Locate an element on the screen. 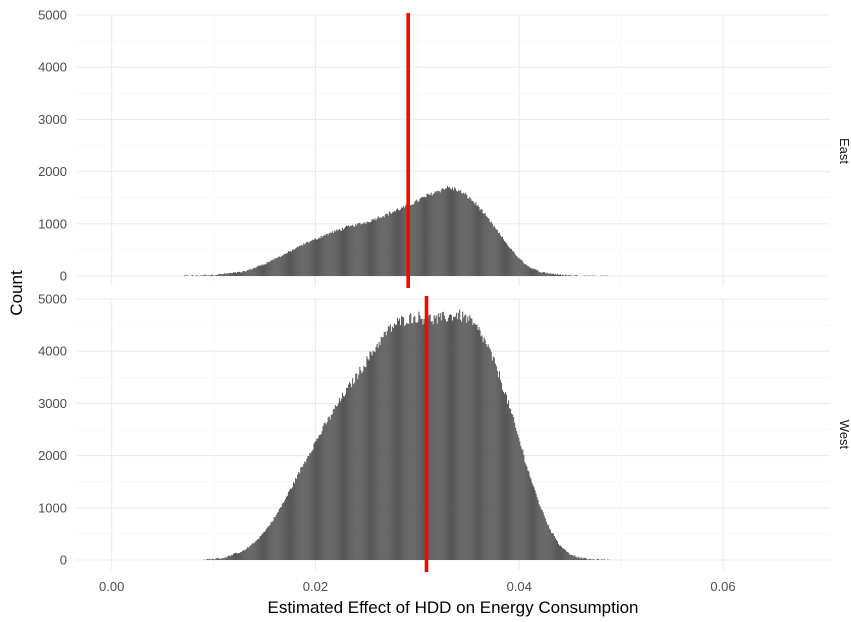 The height and width of the screenshot is (622, 851). facet-strip-label: West is located at coordinates (844, 435).